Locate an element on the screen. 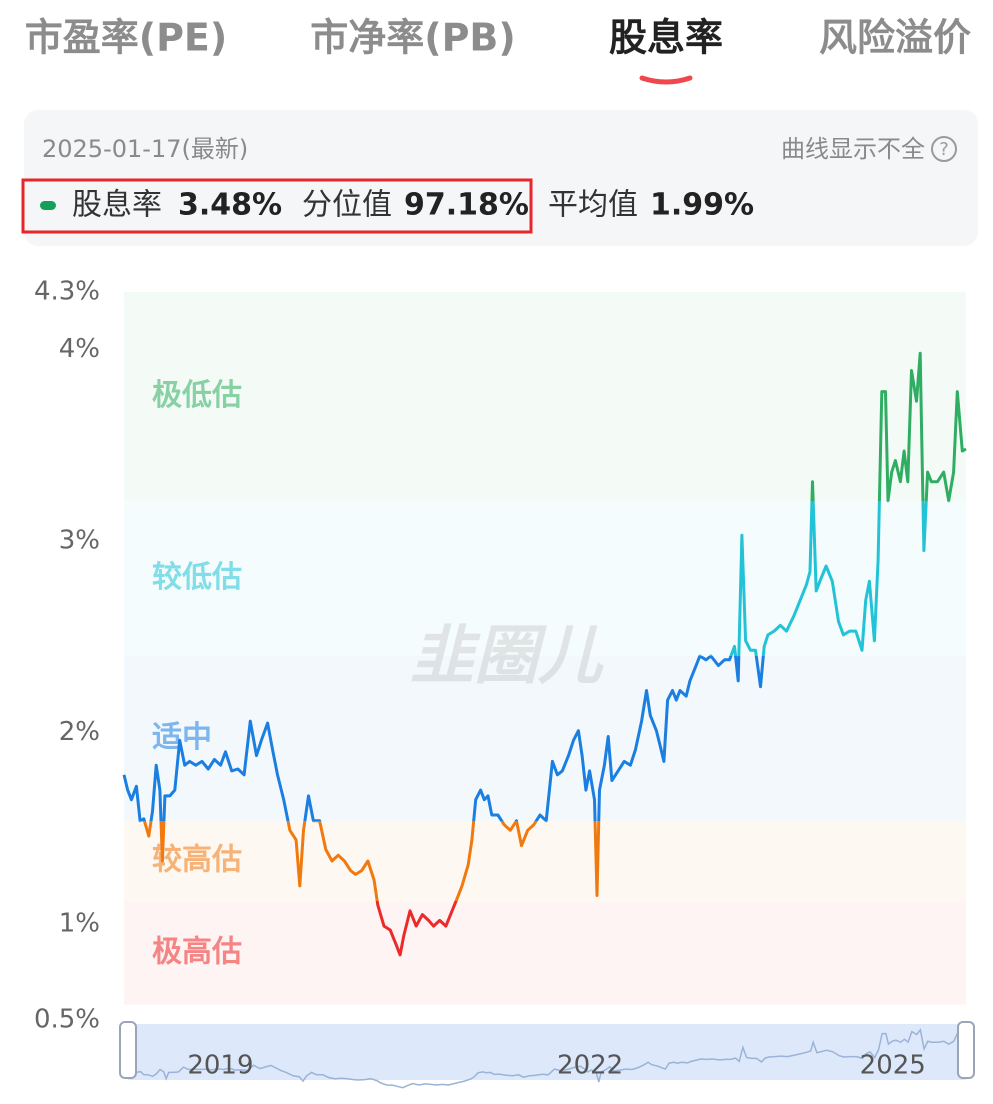  y-tick-label: 2% is located at coordinates (79, 732).